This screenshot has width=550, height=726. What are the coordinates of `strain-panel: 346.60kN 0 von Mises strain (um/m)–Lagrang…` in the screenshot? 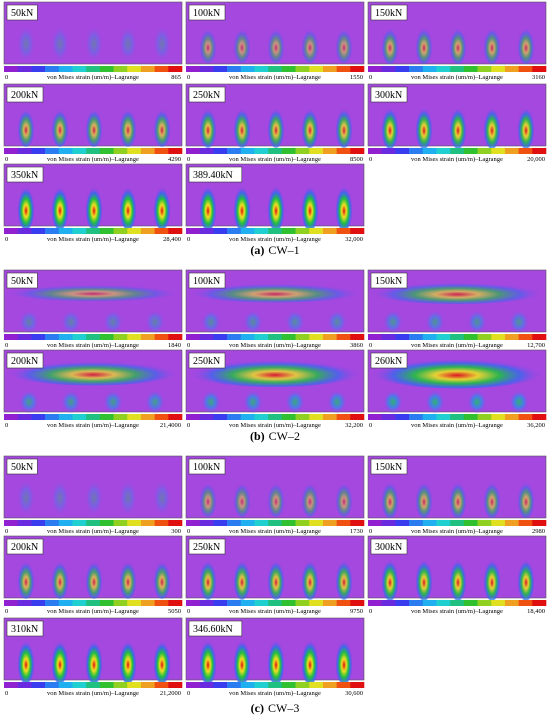 It's located at (275, 657).